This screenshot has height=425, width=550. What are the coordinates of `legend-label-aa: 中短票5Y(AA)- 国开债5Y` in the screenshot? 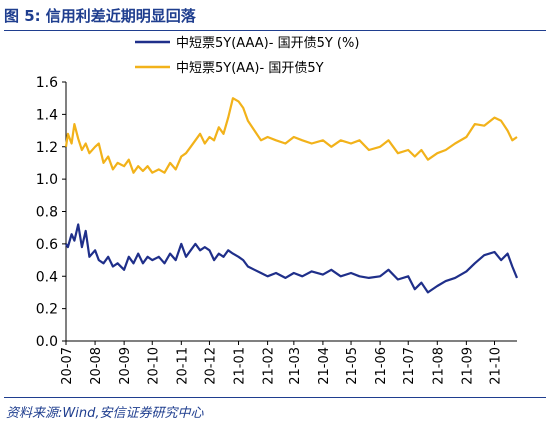 It's located at (250, 68).